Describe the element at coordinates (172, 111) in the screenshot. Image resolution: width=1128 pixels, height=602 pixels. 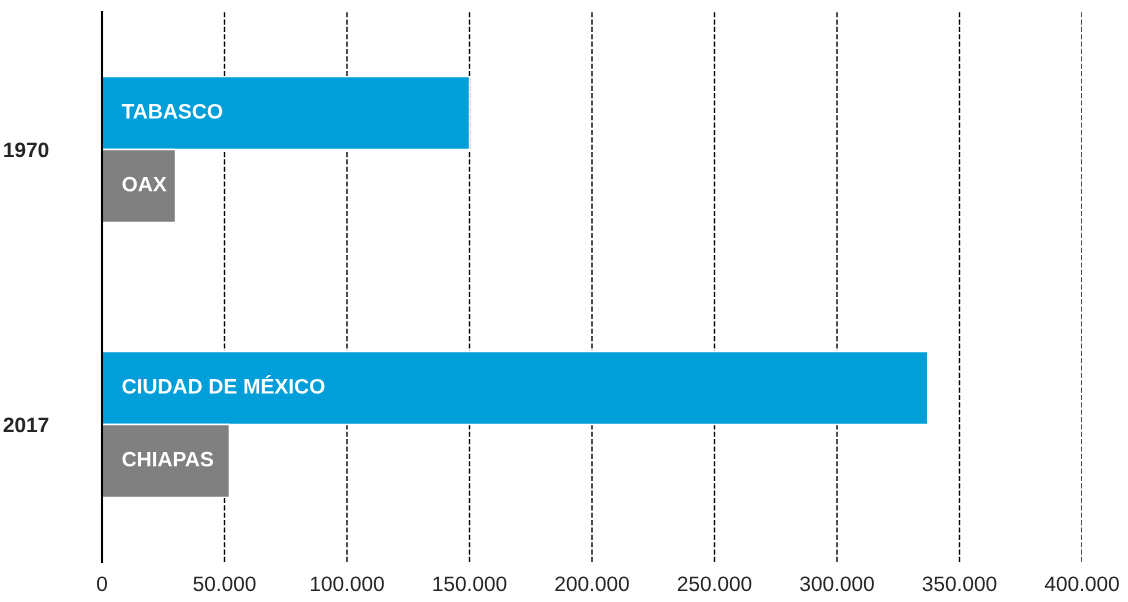
I see `data-label: TABASCO` at that location.